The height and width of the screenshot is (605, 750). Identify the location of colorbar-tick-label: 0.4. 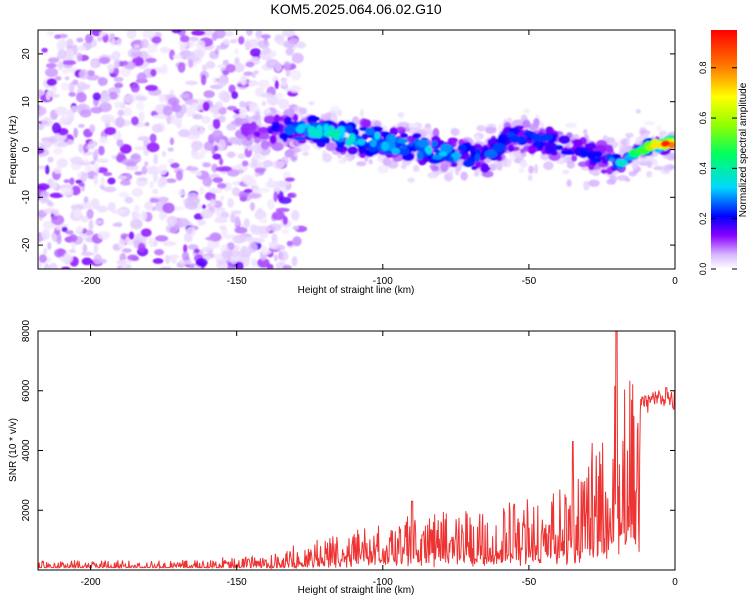
(703, 168).